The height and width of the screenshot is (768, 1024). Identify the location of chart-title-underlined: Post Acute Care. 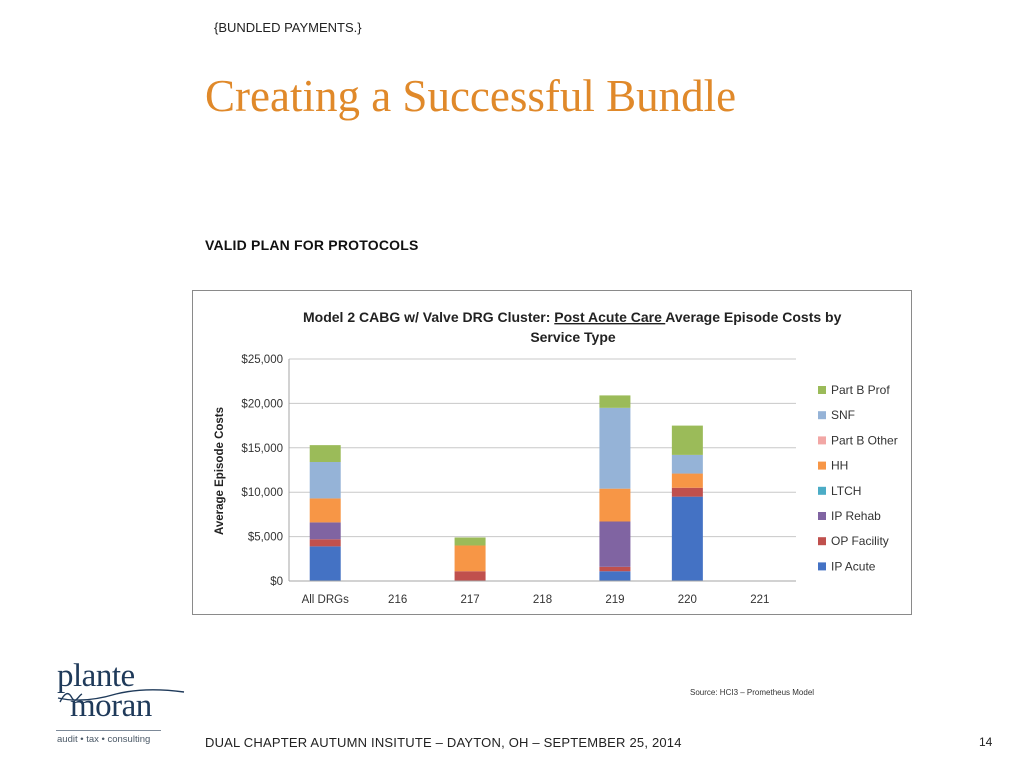
(609, 317).